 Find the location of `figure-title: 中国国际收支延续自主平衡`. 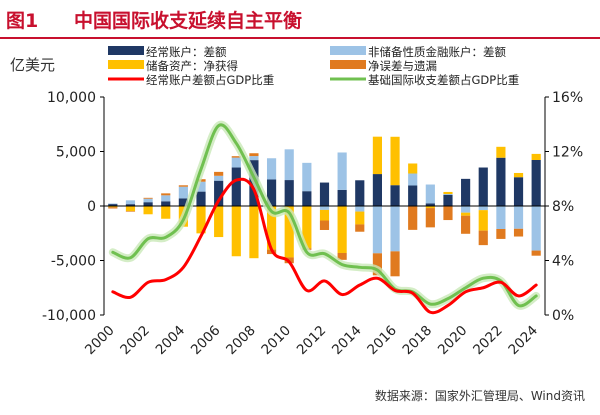

figure-title: 中国国际收支延续自主平衡 is located at coordinates (188, 20).